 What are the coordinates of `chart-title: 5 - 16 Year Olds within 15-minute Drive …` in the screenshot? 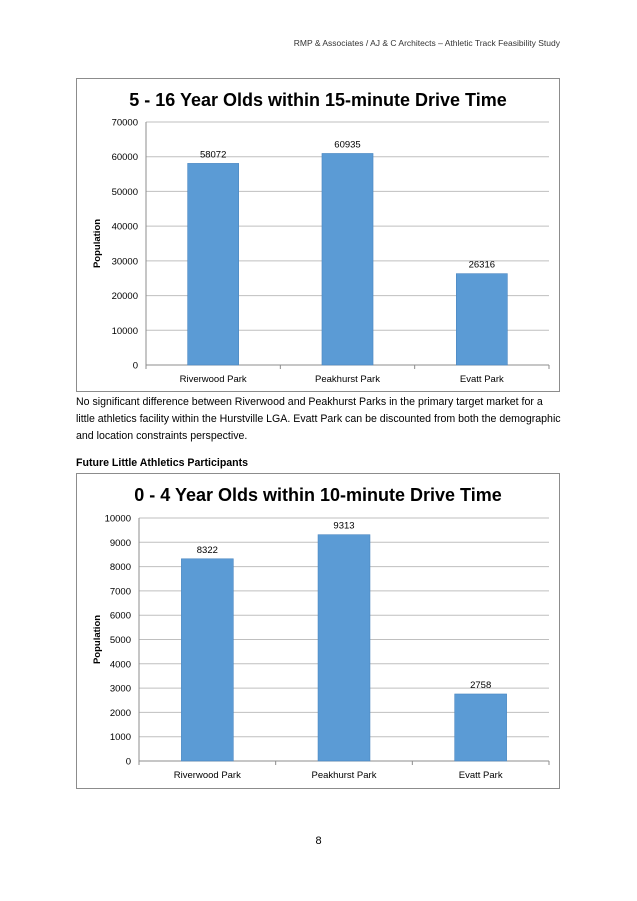 It's located at (317, 100).